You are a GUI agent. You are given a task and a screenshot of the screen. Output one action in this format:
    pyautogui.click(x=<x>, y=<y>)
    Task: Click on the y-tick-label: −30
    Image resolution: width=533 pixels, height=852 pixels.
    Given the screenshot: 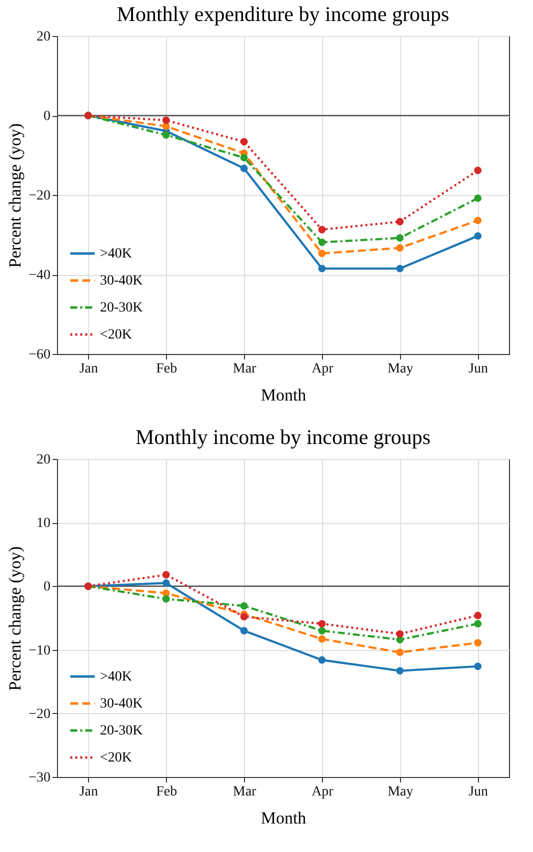 What is the action you would take?
    pyautogui.click(x=39, y=778)
    